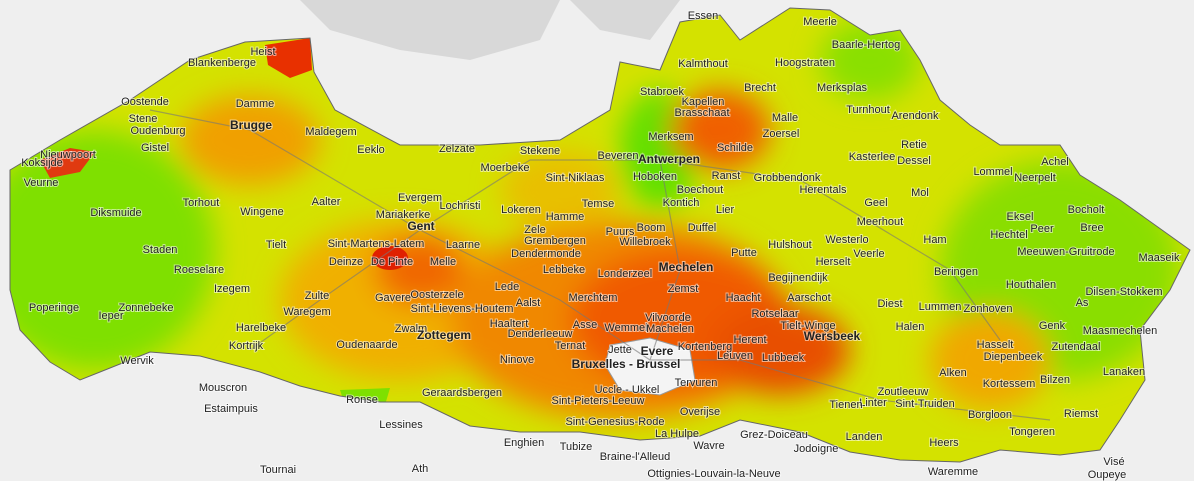  Describe the element at coordinates (444, 335) in the screenshot. I see `place-label: Zottegem` at that location.